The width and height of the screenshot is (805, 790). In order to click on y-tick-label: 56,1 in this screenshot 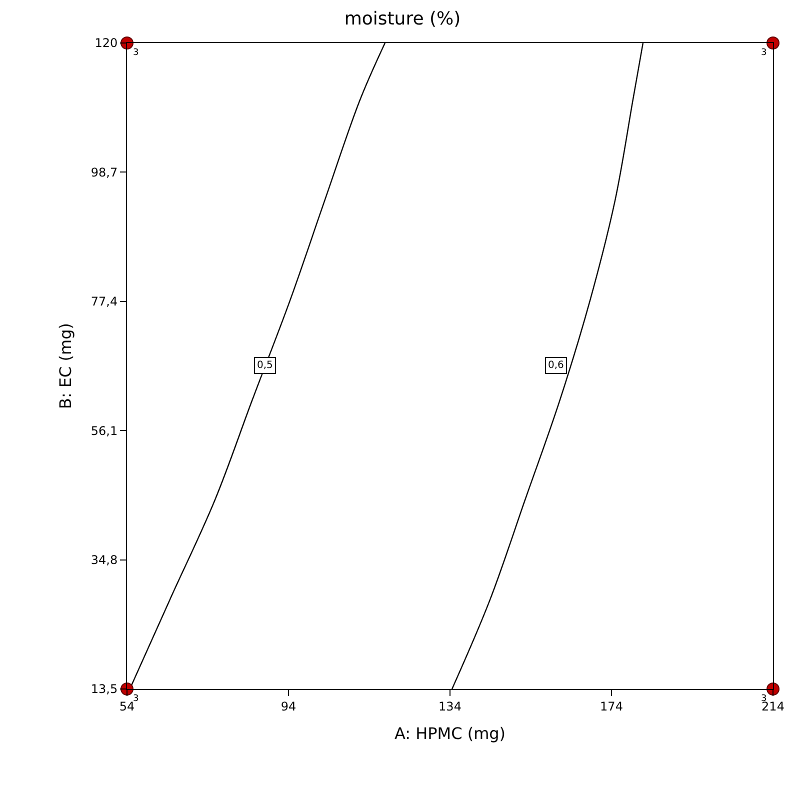, I will do `click(104, 431)`.